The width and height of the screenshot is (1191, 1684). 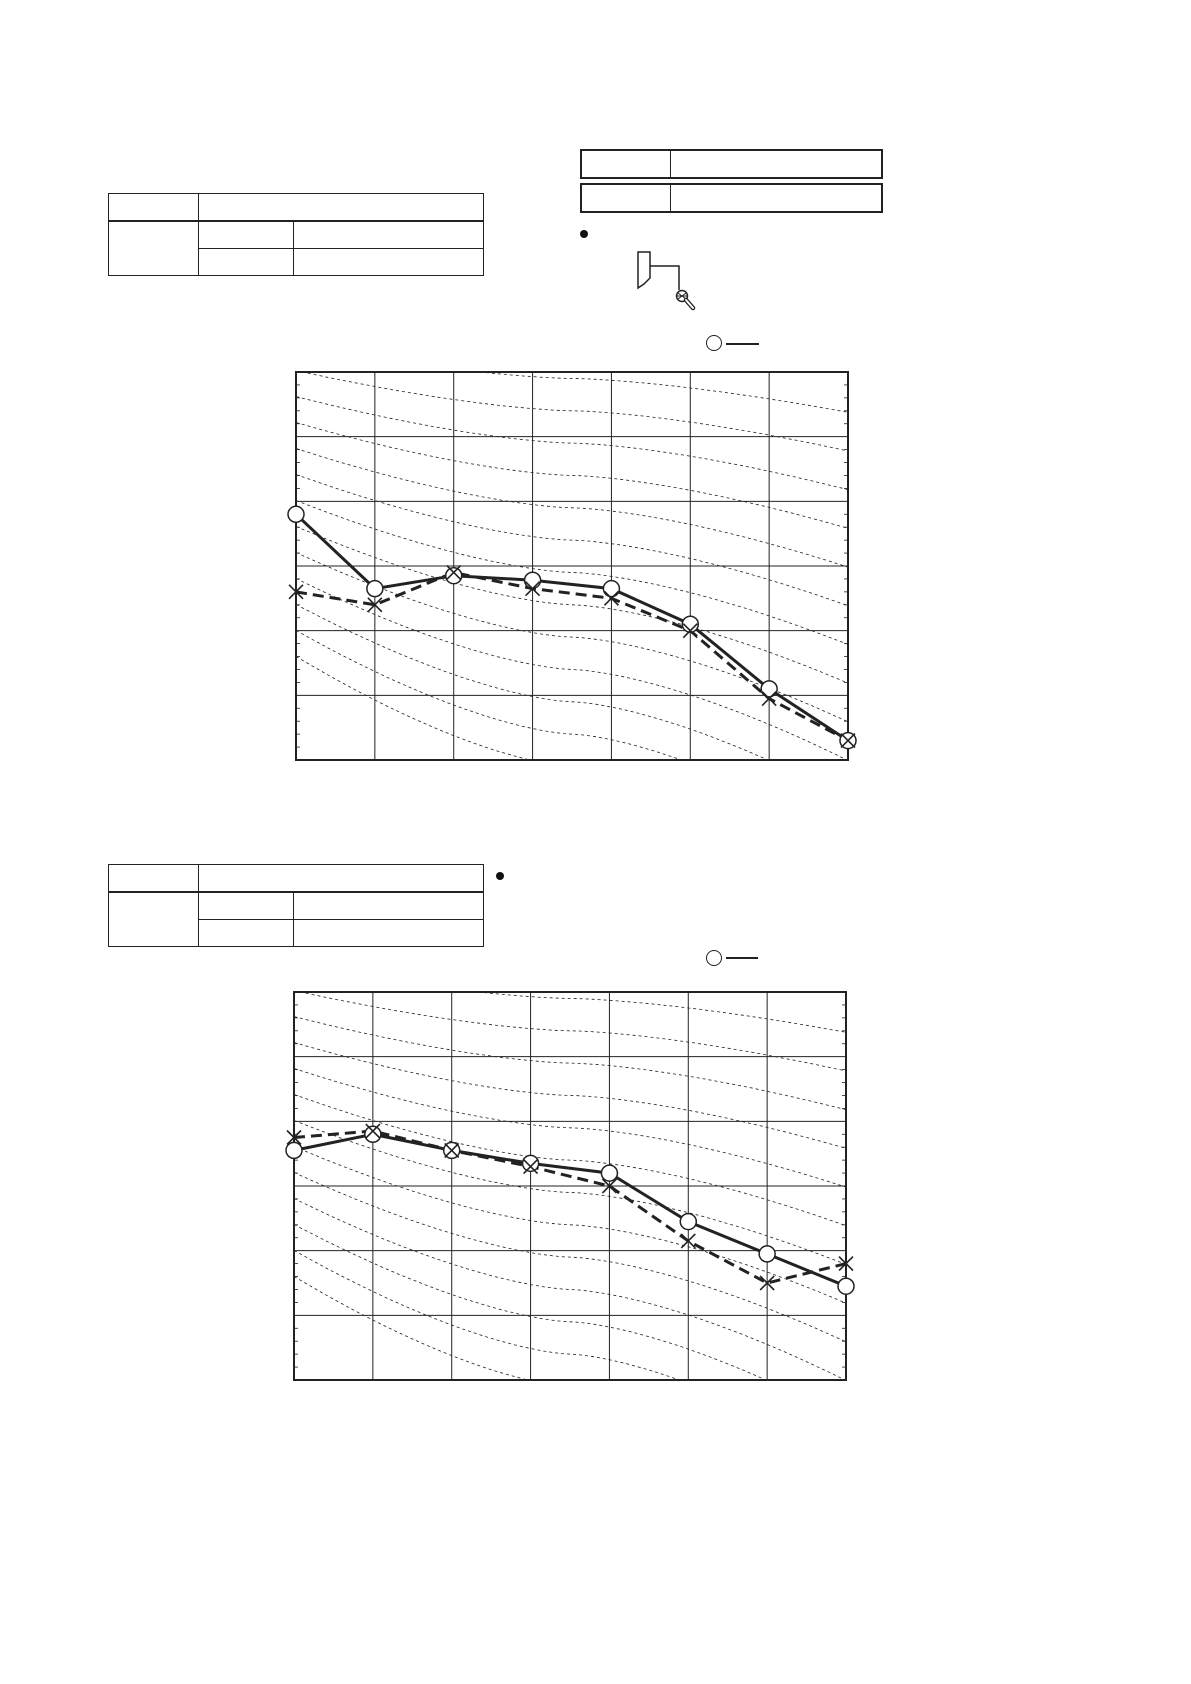 I want to click on spec-table-1-label-cell, so click(x=153, y=207).